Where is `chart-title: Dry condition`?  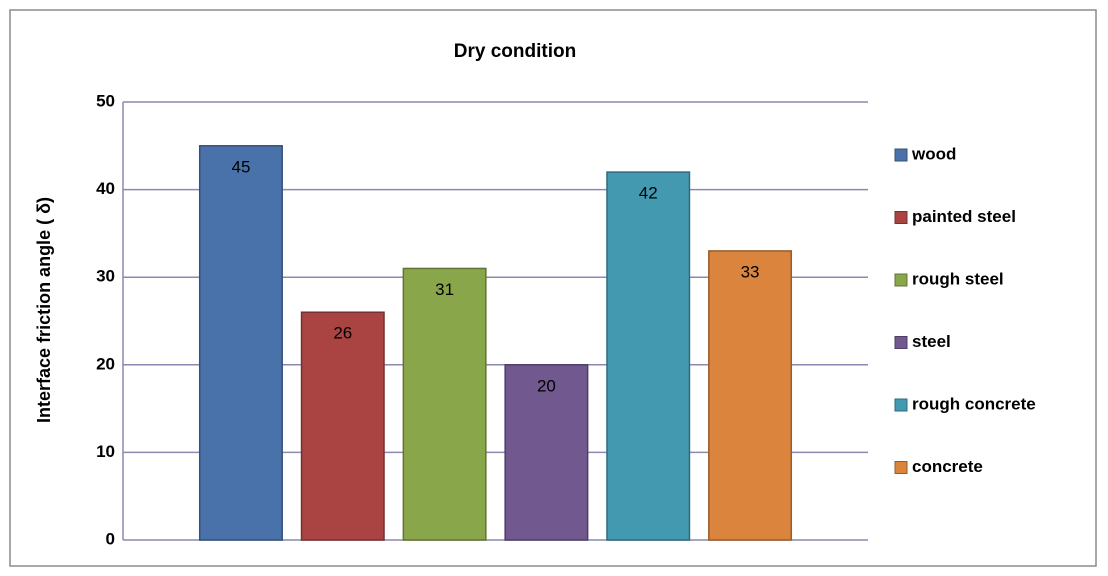 chart-title: Dry condition is located at coordinates (515, 51).